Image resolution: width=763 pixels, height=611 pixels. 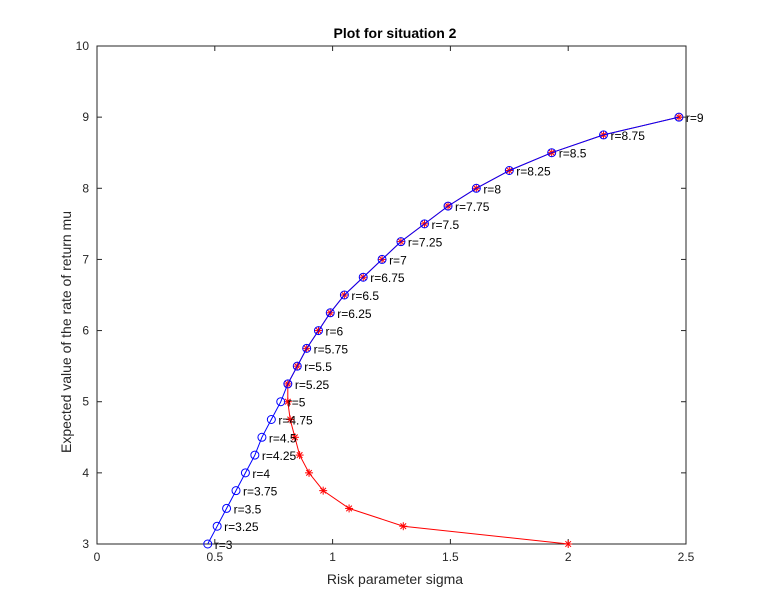 I want to click on point-label: r=5, so click(x=297, y=403).